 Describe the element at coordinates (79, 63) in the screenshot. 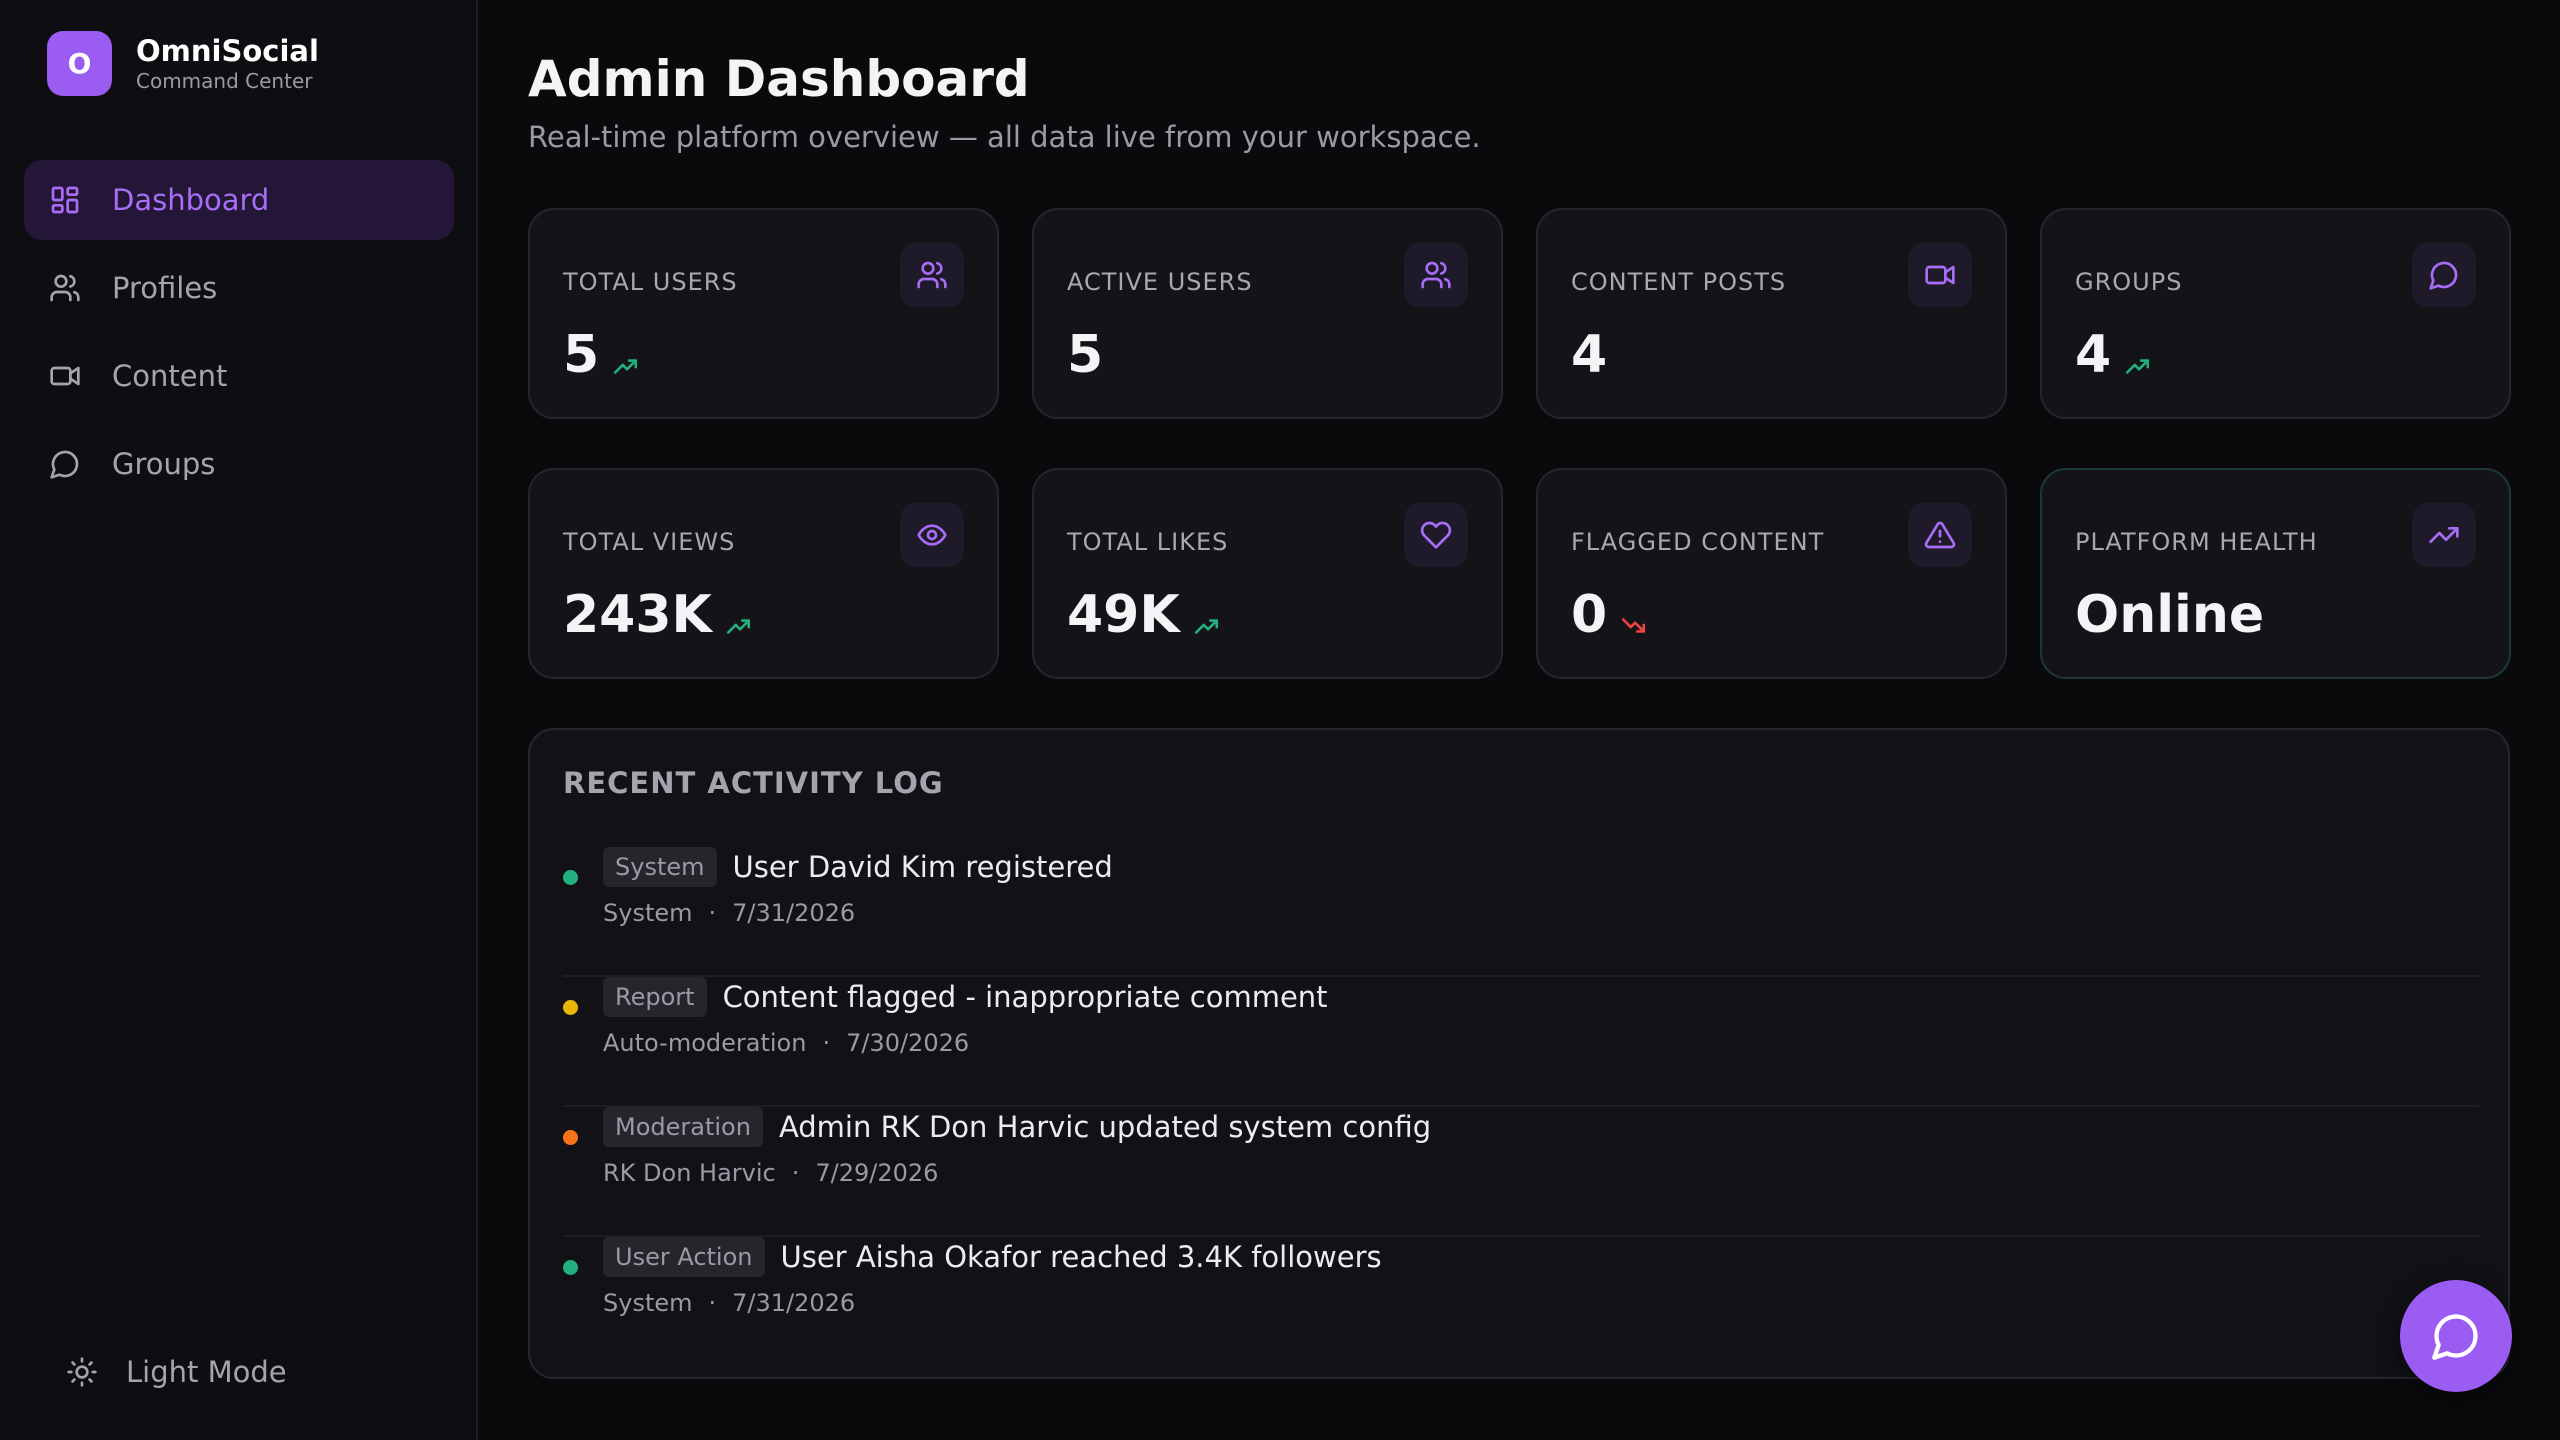

I see `brand-logo: O` at that location.